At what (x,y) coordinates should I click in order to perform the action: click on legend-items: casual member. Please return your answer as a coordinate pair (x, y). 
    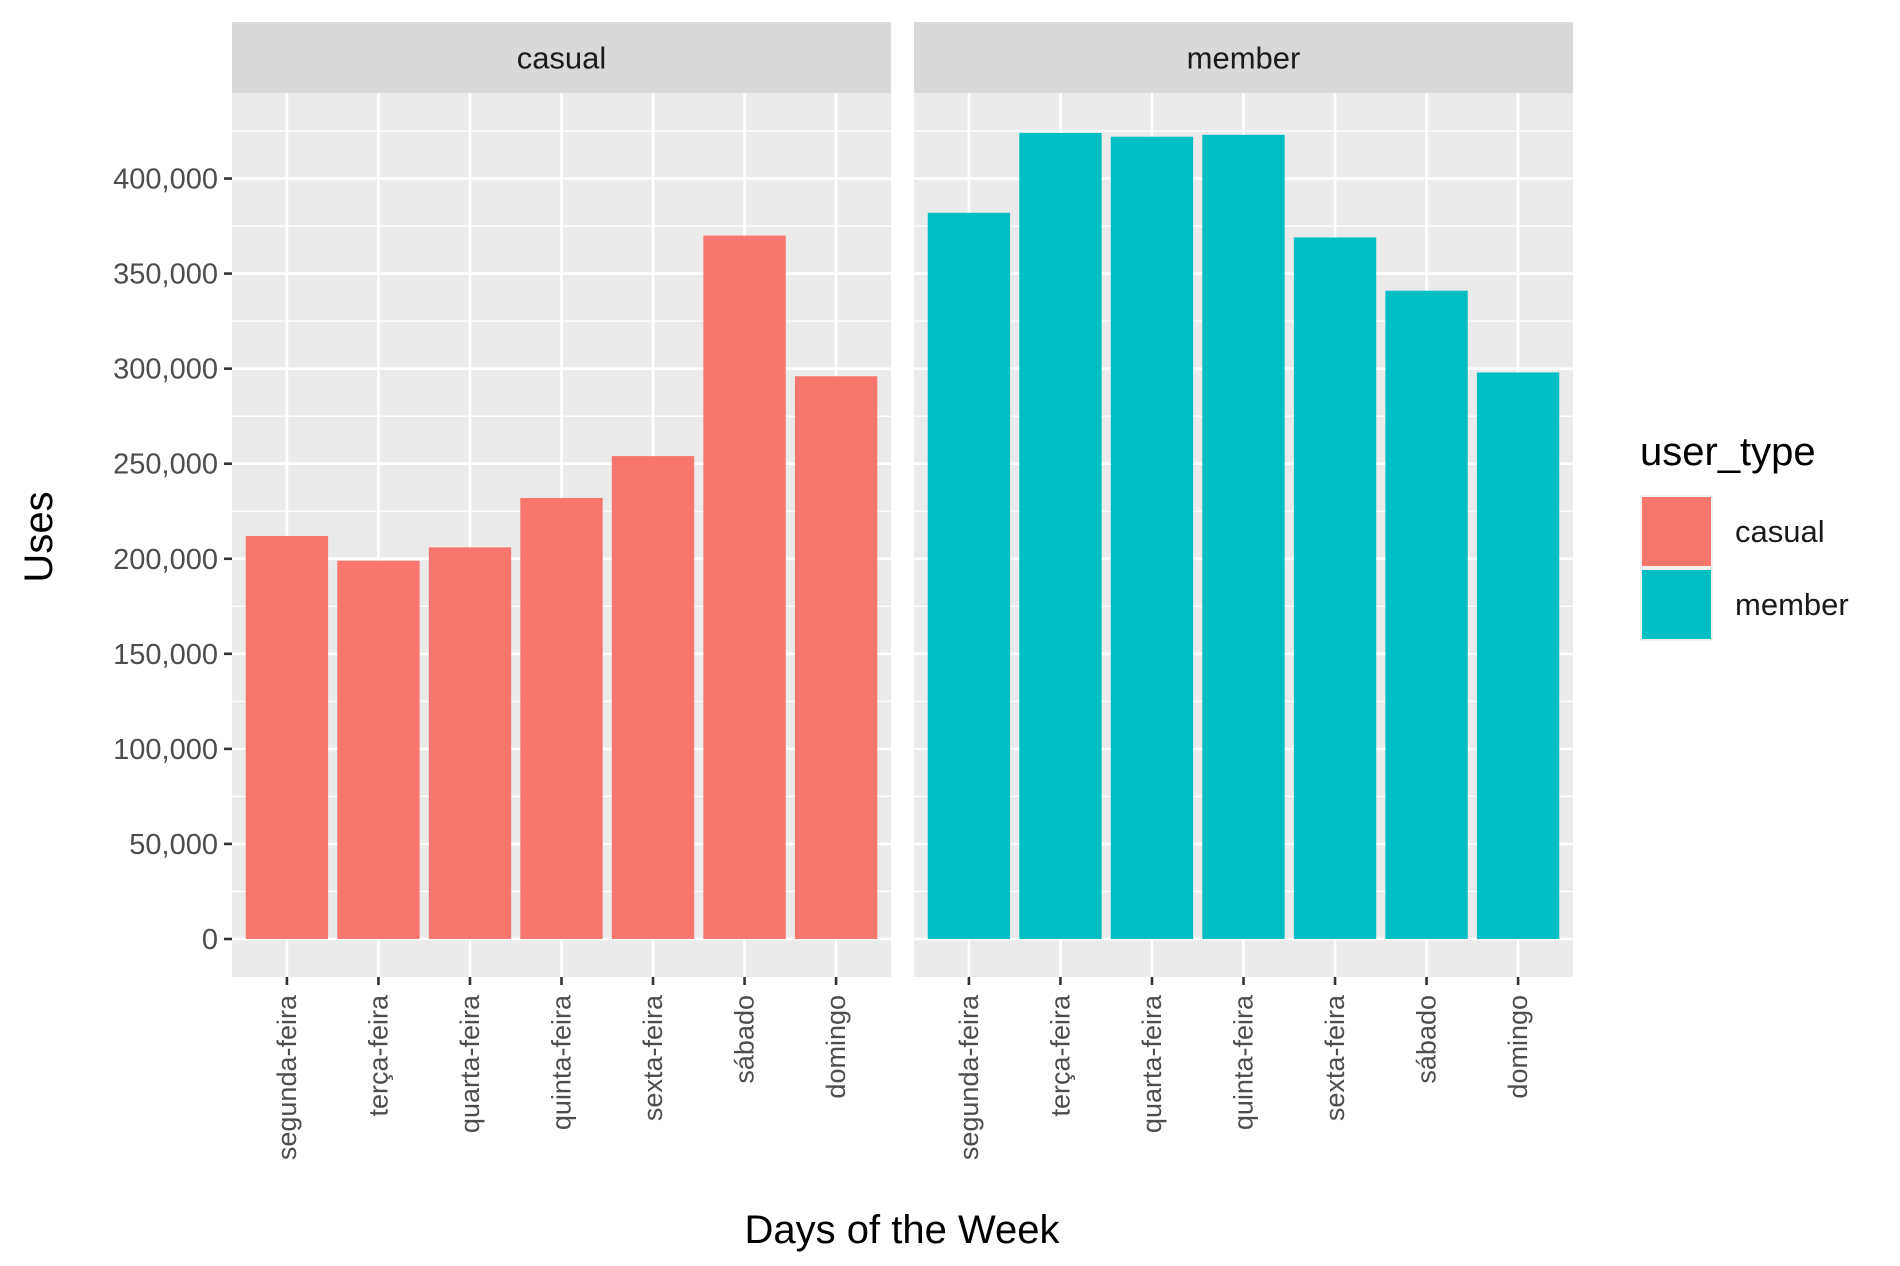
    Looking at the image, I should click on (1744, 568).